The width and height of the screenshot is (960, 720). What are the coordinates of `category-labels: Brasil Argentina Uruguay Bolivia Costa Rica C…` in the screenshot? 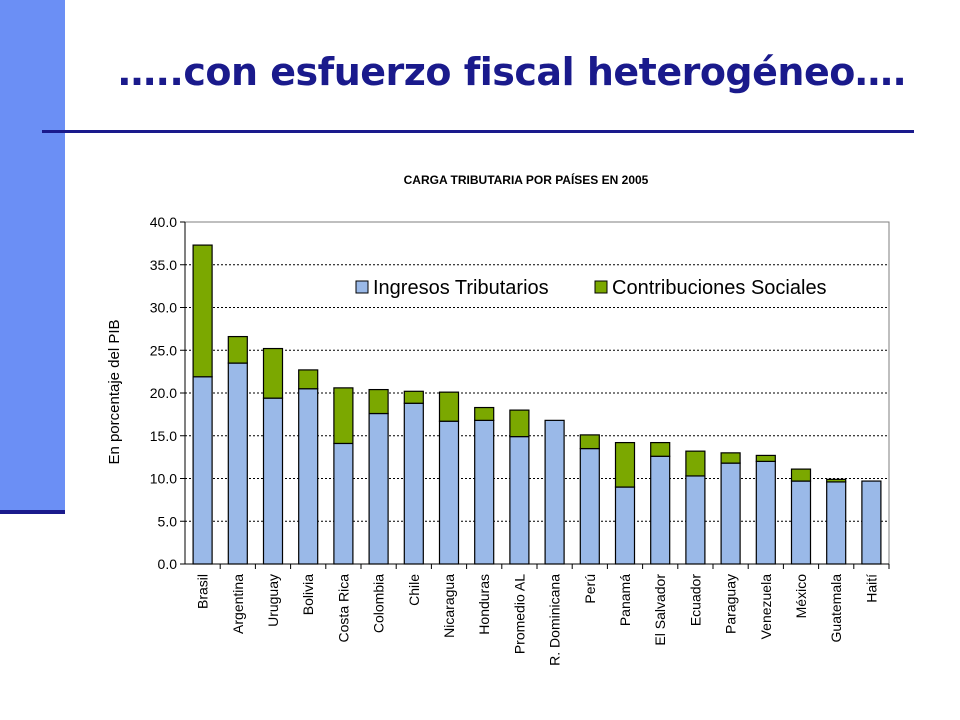 It's located at (542, 615).